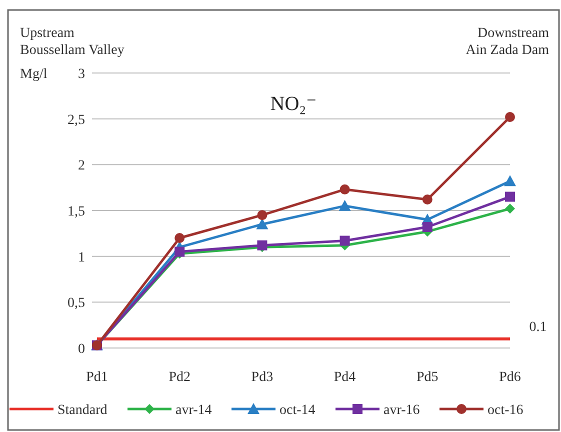 This screenshot has height=432, width=561. What do you see at coordinates (194, 410) in the screenshot?
I see `legend-label: avr-14` at bounding box center [194, 410].